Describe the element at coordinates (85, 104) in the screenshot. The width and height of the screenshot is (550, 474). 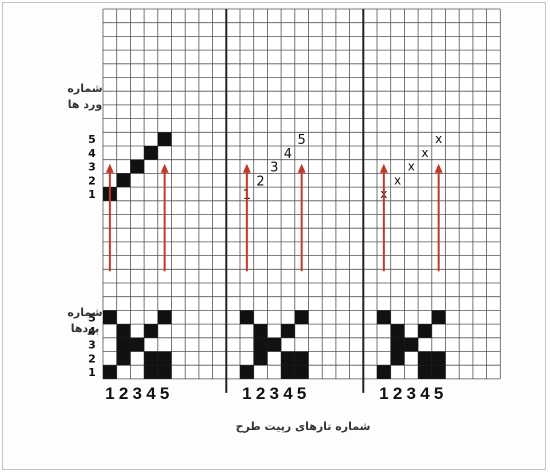
I see `pick-label-line-2: ورد ها` at that location.